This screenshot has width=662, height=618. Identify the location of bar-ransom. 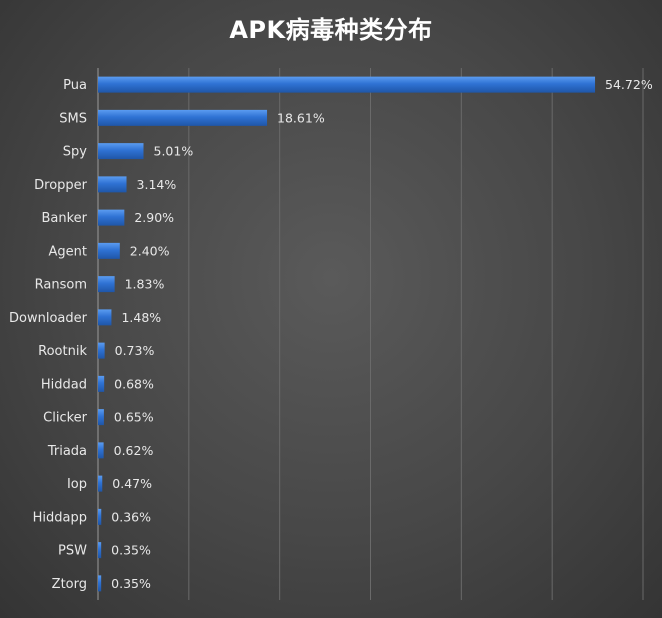
(106, 284).